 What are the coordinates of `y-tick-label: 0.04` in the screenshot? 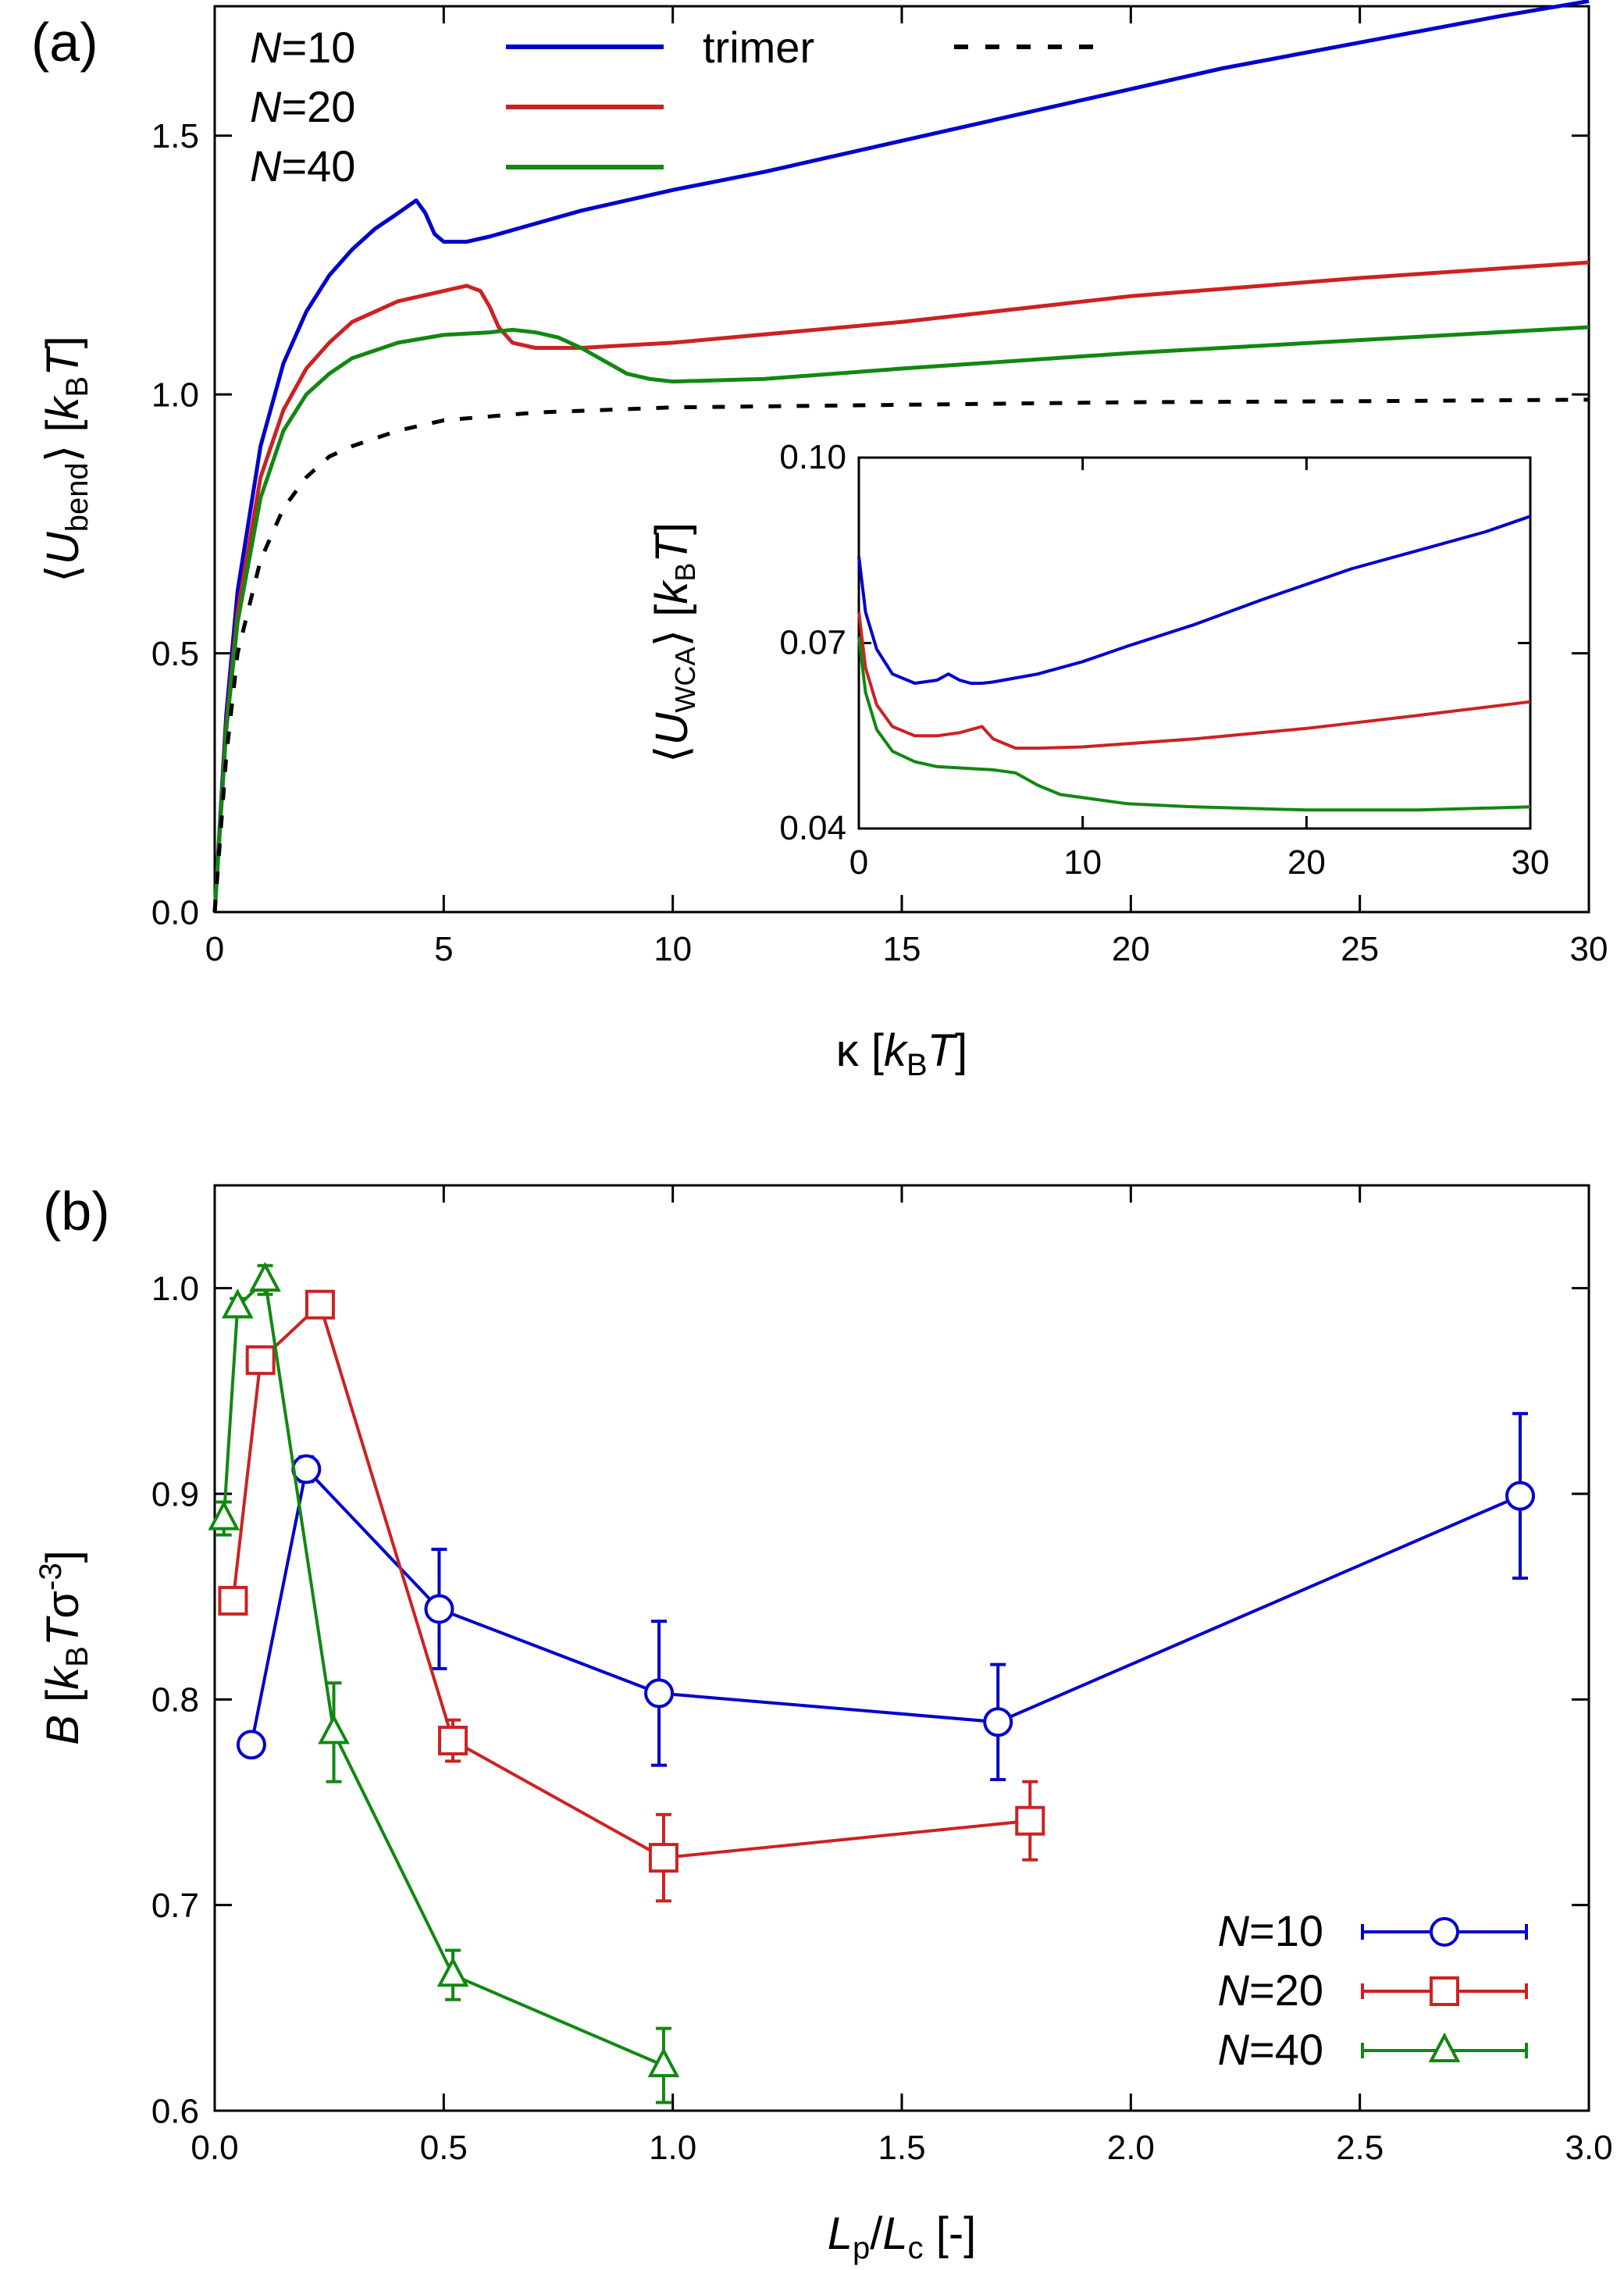 It's located at (812, 828).